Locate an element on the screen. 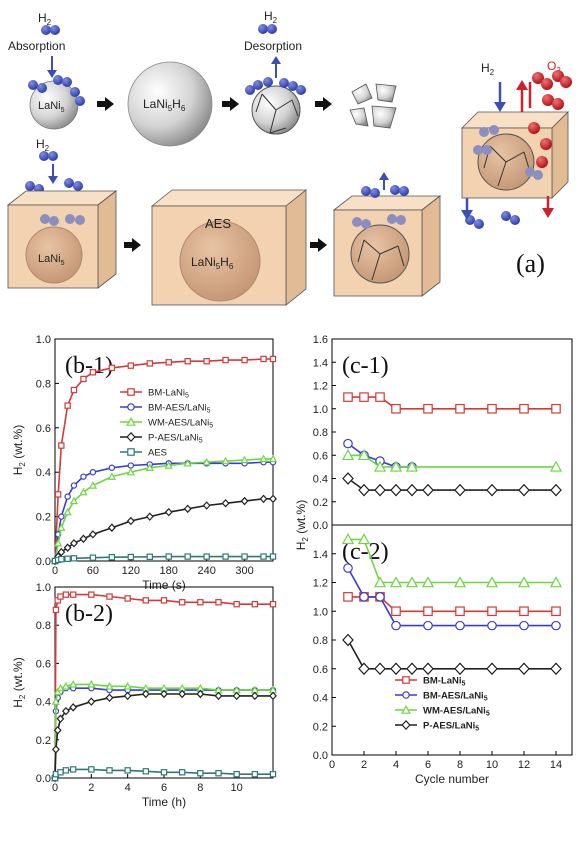 The height and width of the screenshot is (849, 579). legend-marker is located at coordinates (406, 680).